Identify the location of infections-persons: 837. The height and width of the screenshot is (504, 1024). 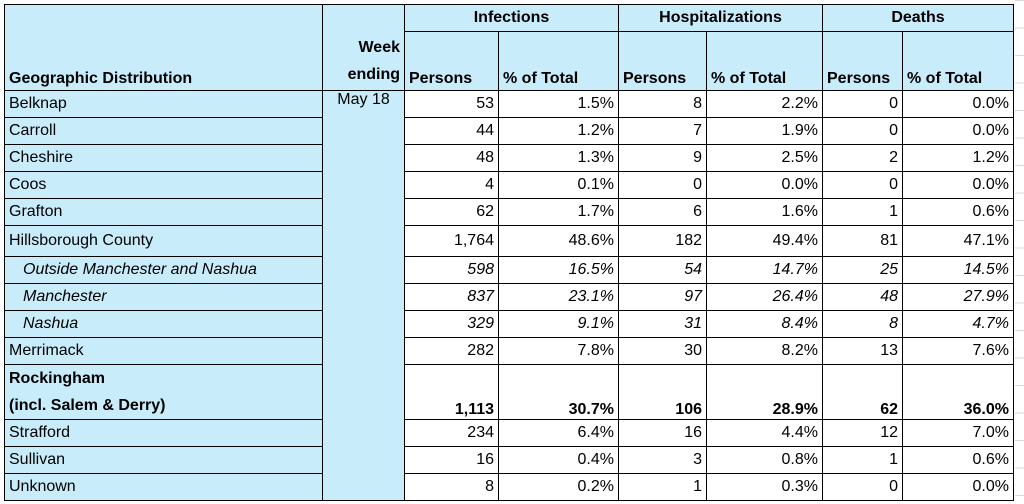
(451, 297).